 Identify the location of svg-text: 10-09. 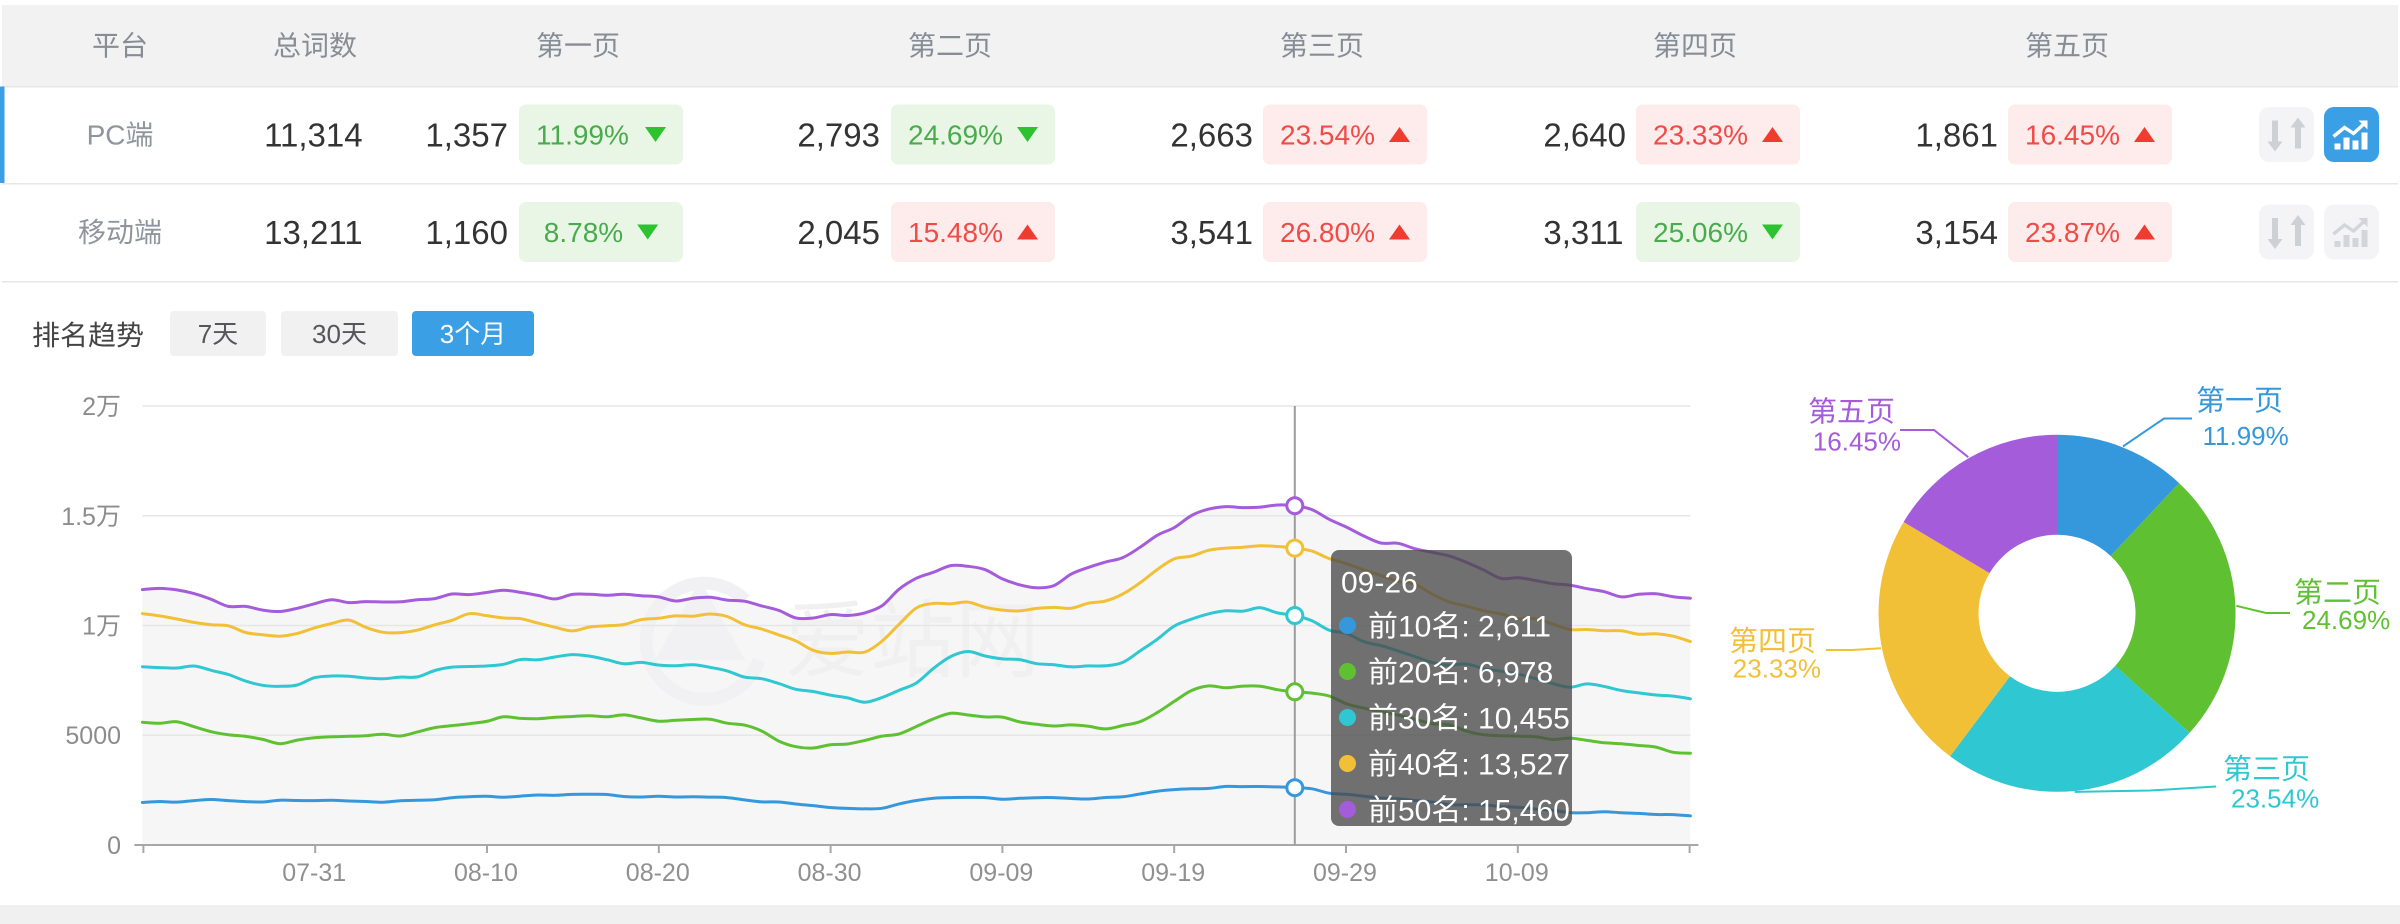
(1517, 873).